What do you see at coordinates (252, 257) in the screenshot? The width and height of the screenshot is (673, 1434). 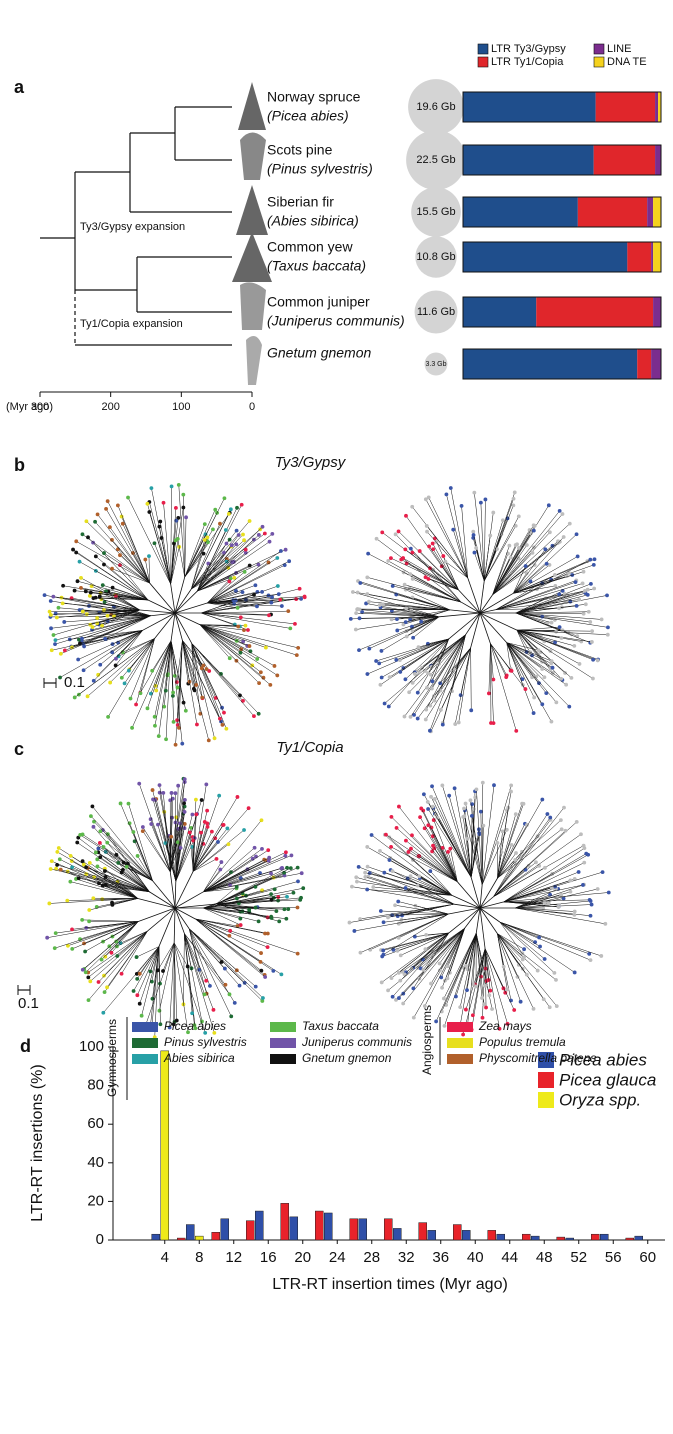 I see `icon` at bounding box center [252, 257].